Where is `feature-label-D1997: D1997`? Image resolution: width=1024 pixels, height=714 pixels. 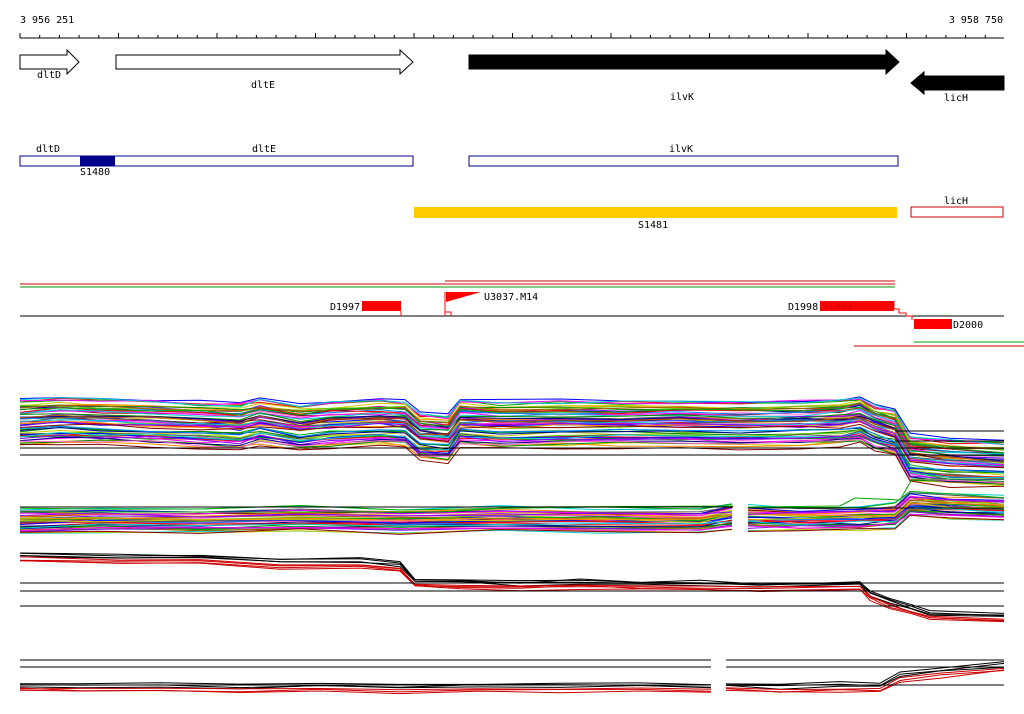 feature-label-D1997: D1997 is located at coordinates (345, 307).